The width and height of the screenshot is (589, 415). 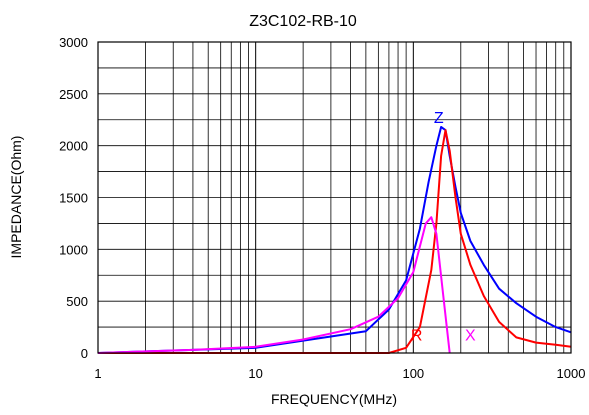 What do you see at coordinates (97, 373) in the screenshot?
I see `x-tick-label: 1` at bounding box center [97, 373].